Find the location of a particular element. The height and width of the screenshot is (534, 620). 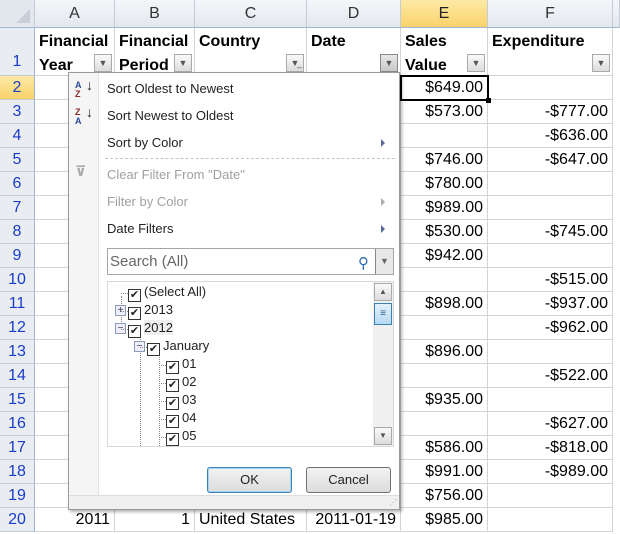

row-header-16: 16 is located at coordinates (17, 424).